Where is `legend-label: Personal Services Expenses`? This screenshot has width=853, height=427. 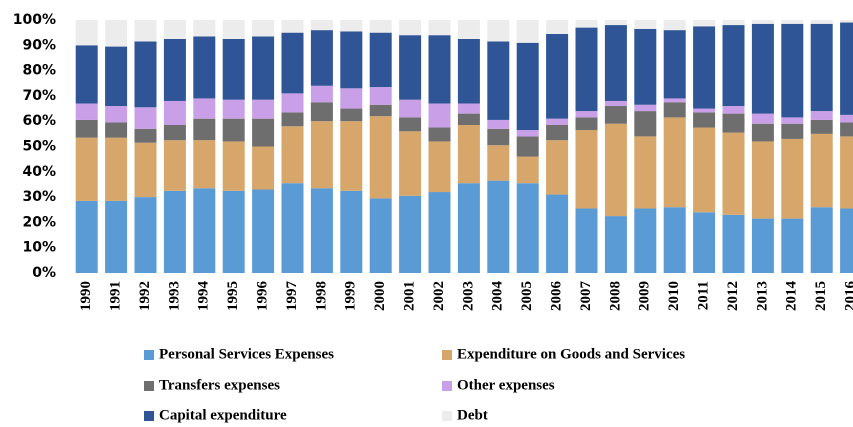
legend-label: Personal Services Expenses is located at coordinates (246, 354).